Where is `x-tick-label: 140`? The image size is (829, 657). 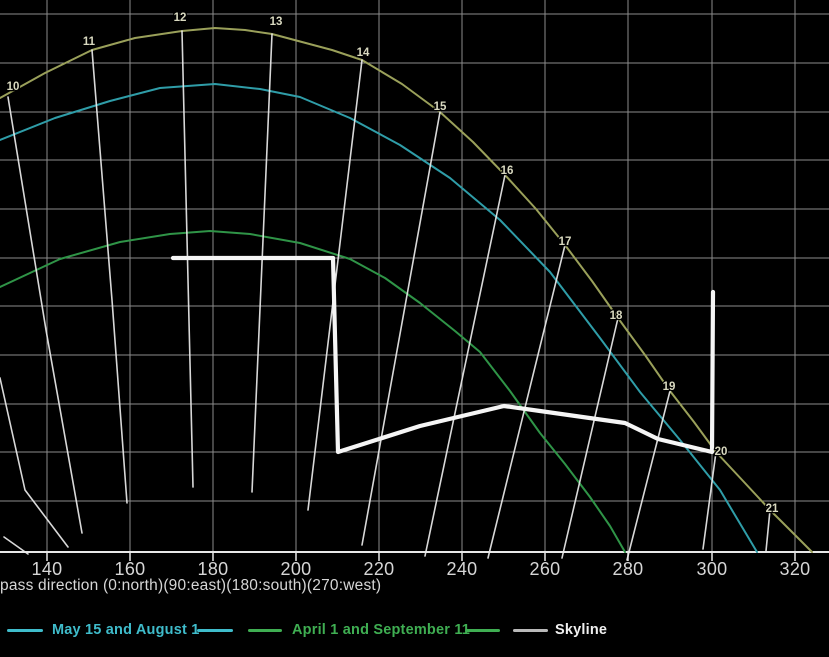 x-tick-label: 140 is located at coordinates (47, 569).